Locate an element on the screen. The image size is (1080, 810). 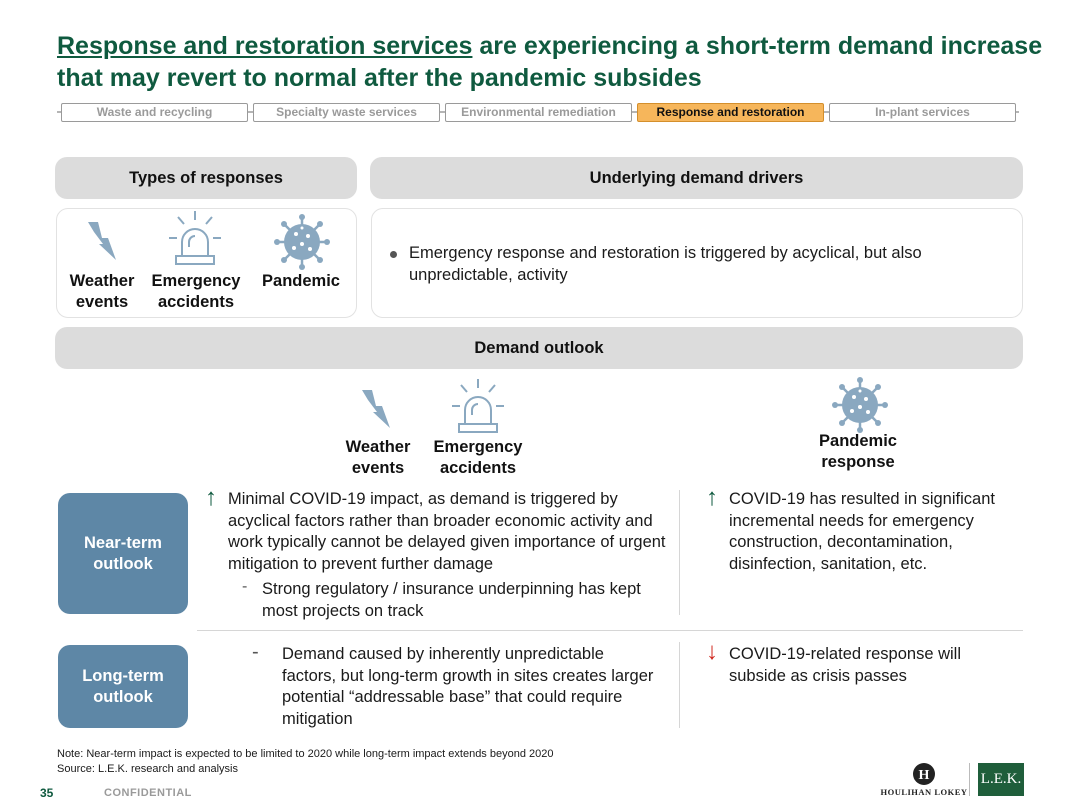
houlihan-lokey-logo: H HOULIHAN LOKEY is located at coordinates (924, 780).